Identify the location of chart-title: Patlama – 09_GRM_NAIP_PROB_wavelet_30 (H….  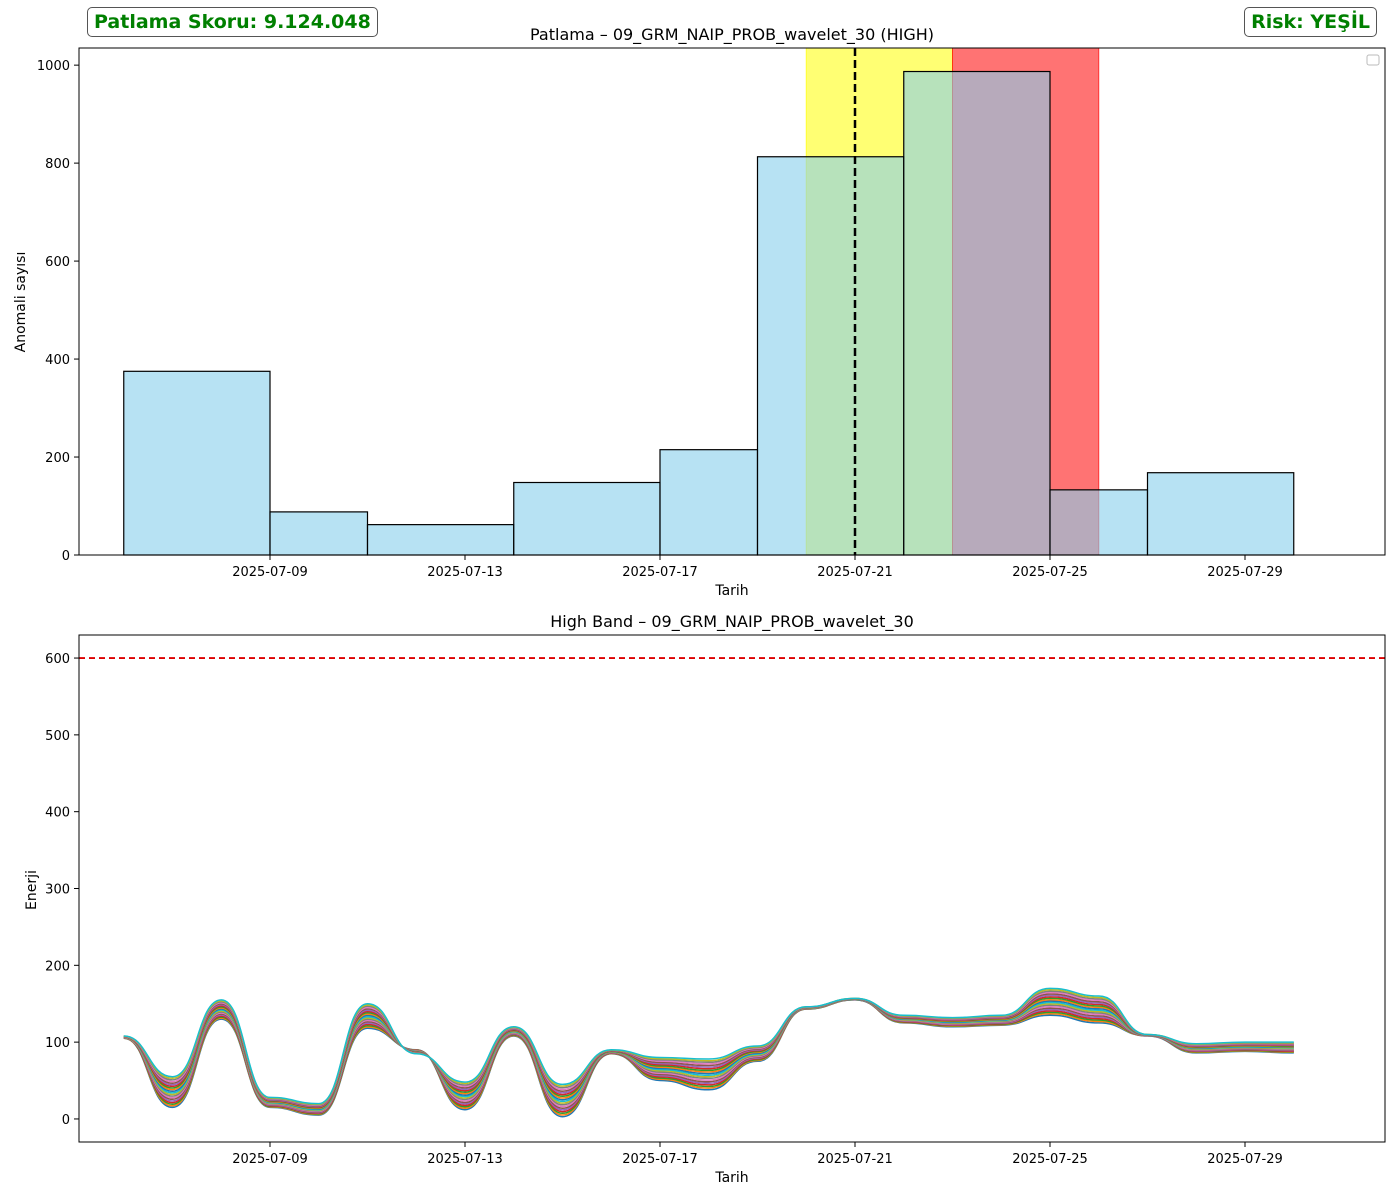
(732, 35).